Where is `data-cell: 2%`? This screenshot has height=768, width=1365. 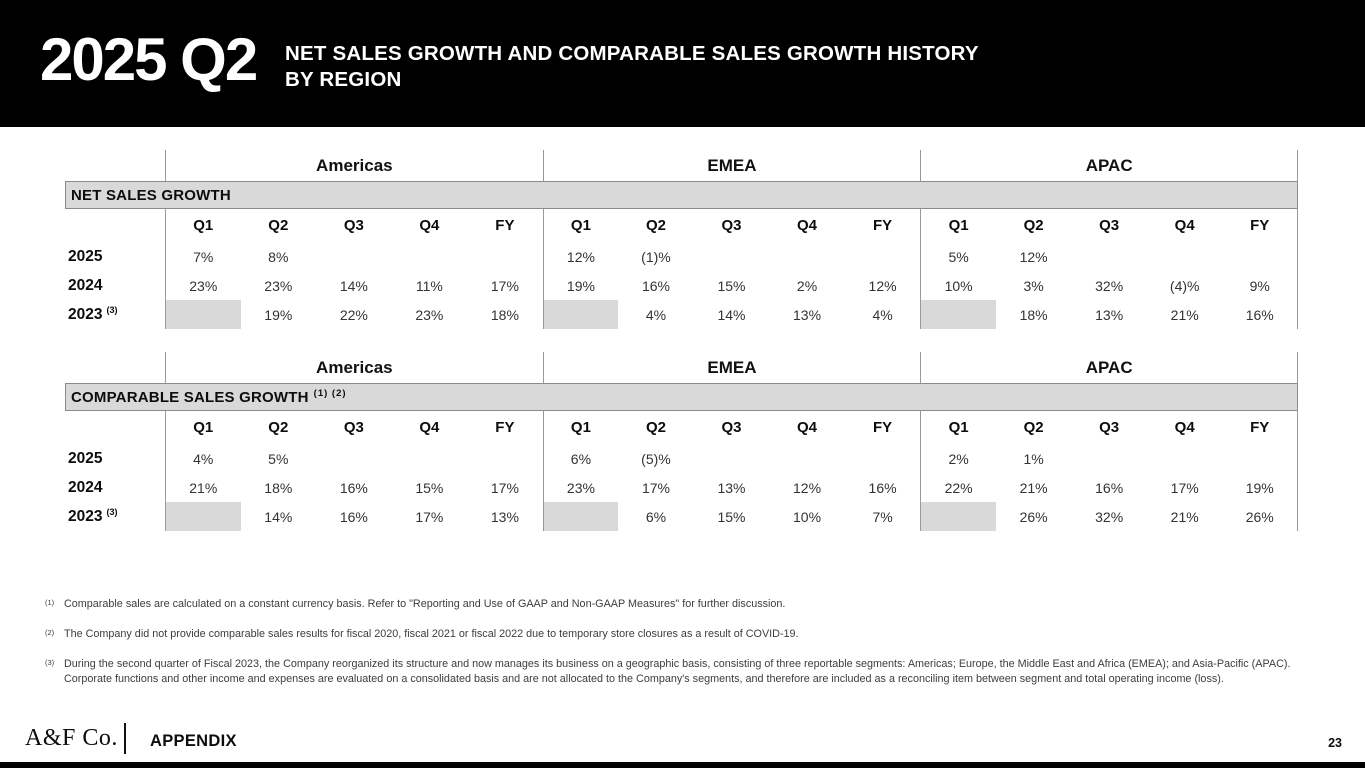
data-cell: 2% is located at coordinates (958, 458).